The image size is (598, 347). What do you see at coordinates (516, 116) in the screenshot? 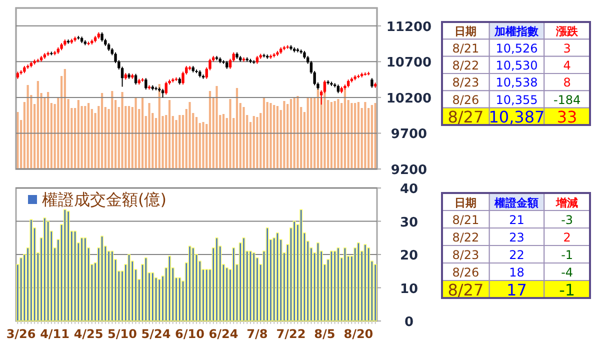
I see `text: 10,387` at bounding box center [516, 116].